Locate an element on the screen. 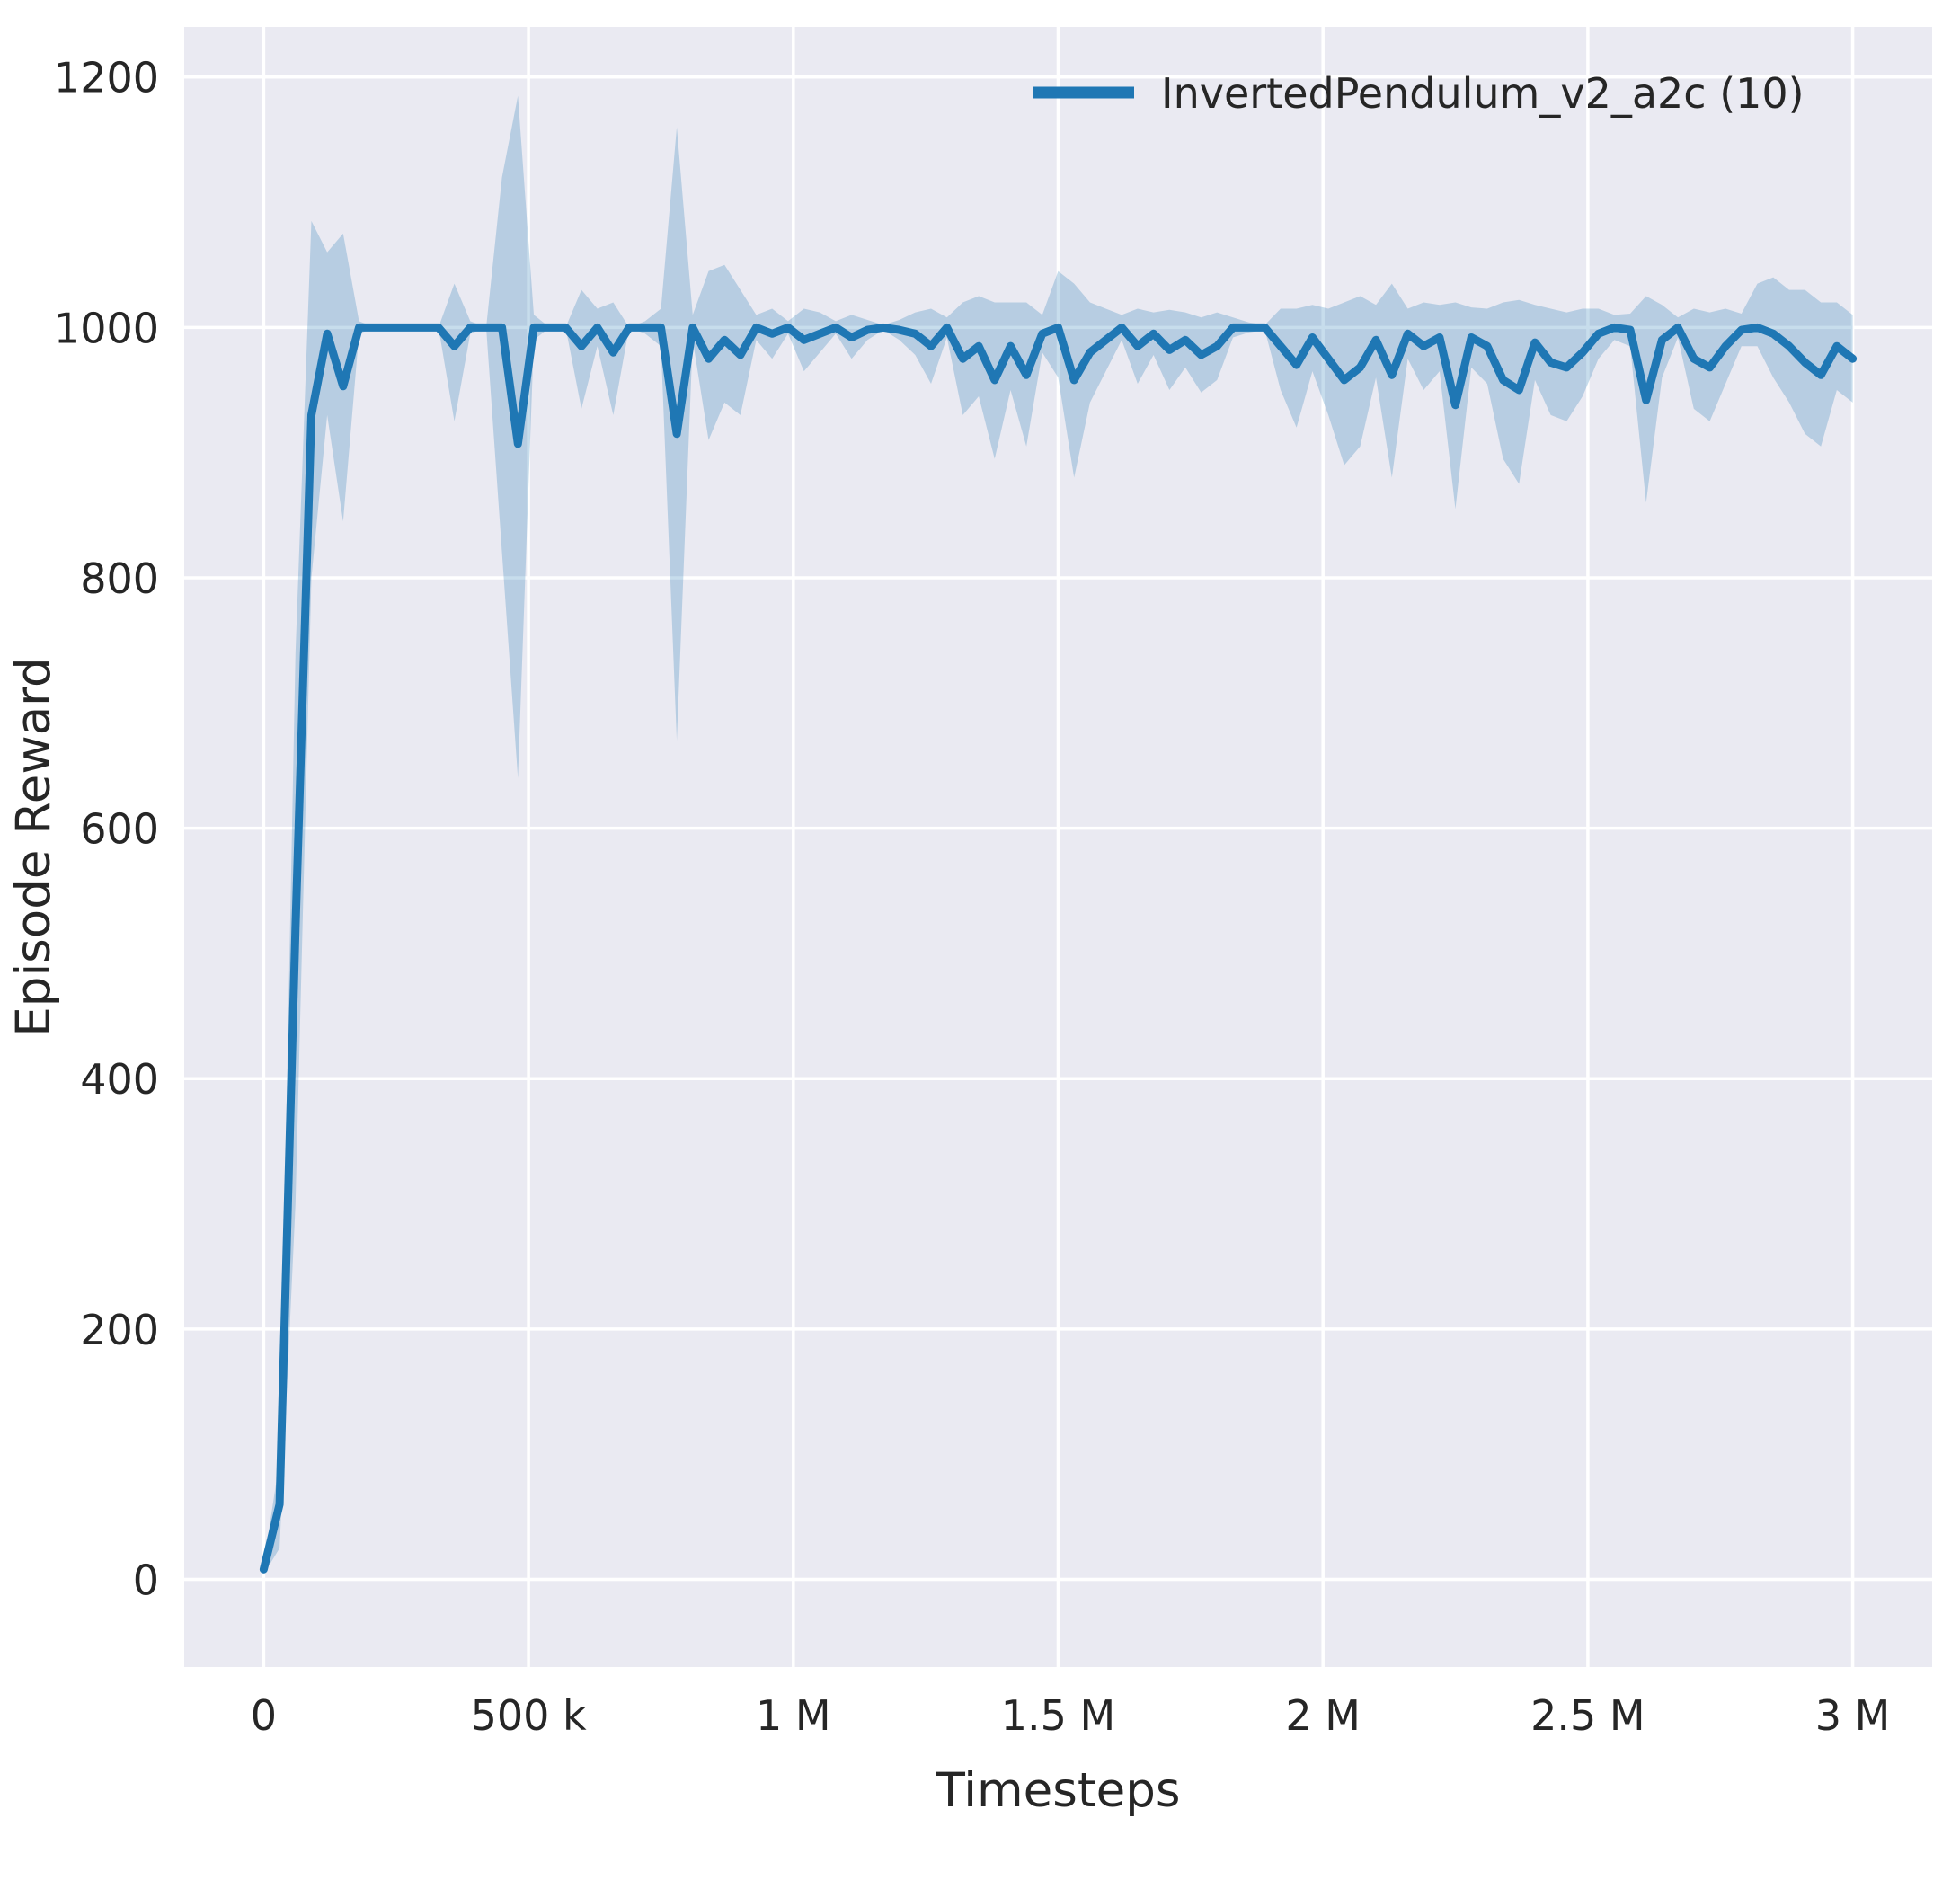 This screenshot has height=1889, width=1960. tick-label: 1200 is located at coordinates (107, 78).